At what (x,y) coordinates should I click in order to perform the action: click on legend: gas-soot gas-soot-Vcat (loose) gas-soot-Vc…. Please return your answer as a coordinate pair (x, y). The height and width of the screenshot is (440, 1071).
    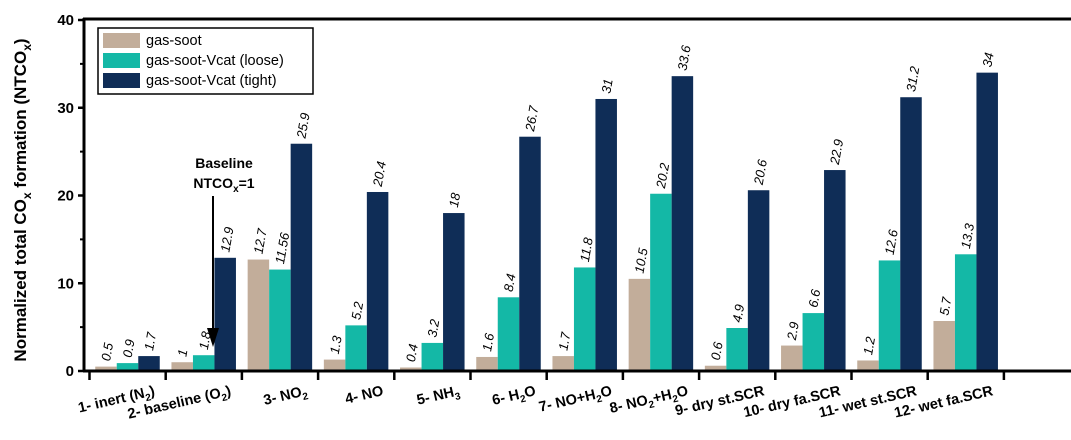
    Looking at the image, I should click on (205, 61).